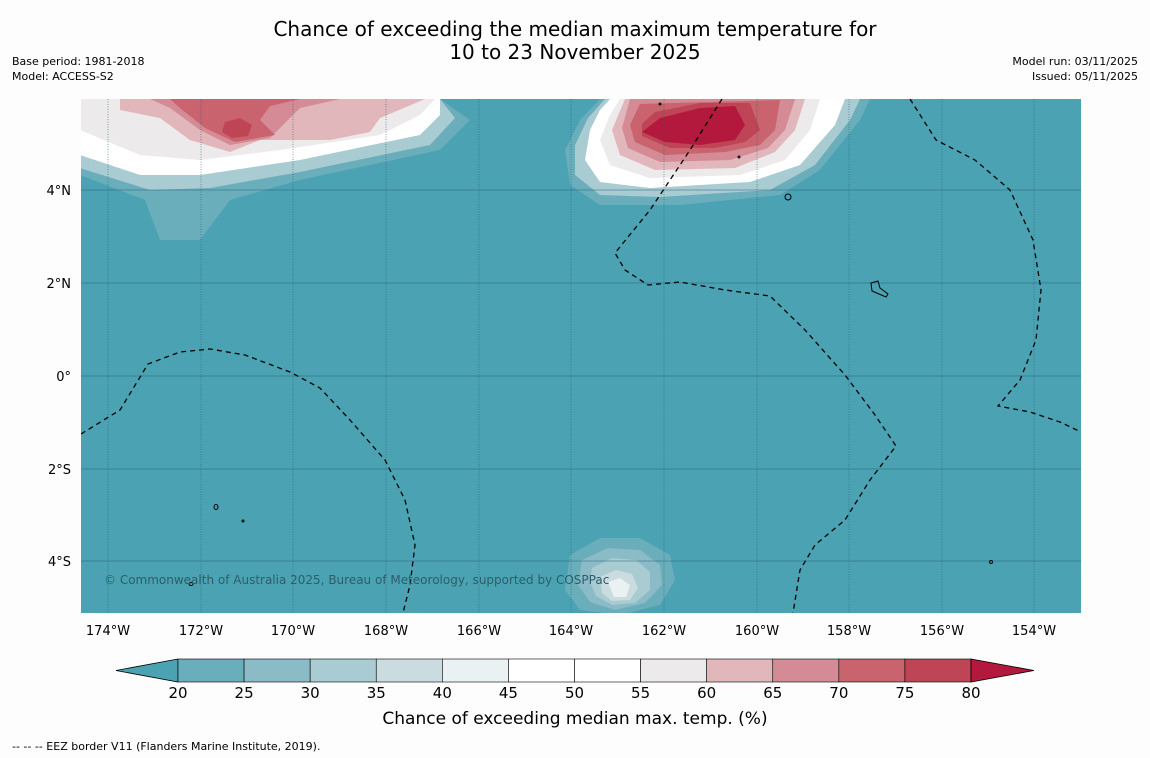  I want to click on base-period: Base period: 1981-2018, so click(78, 61).